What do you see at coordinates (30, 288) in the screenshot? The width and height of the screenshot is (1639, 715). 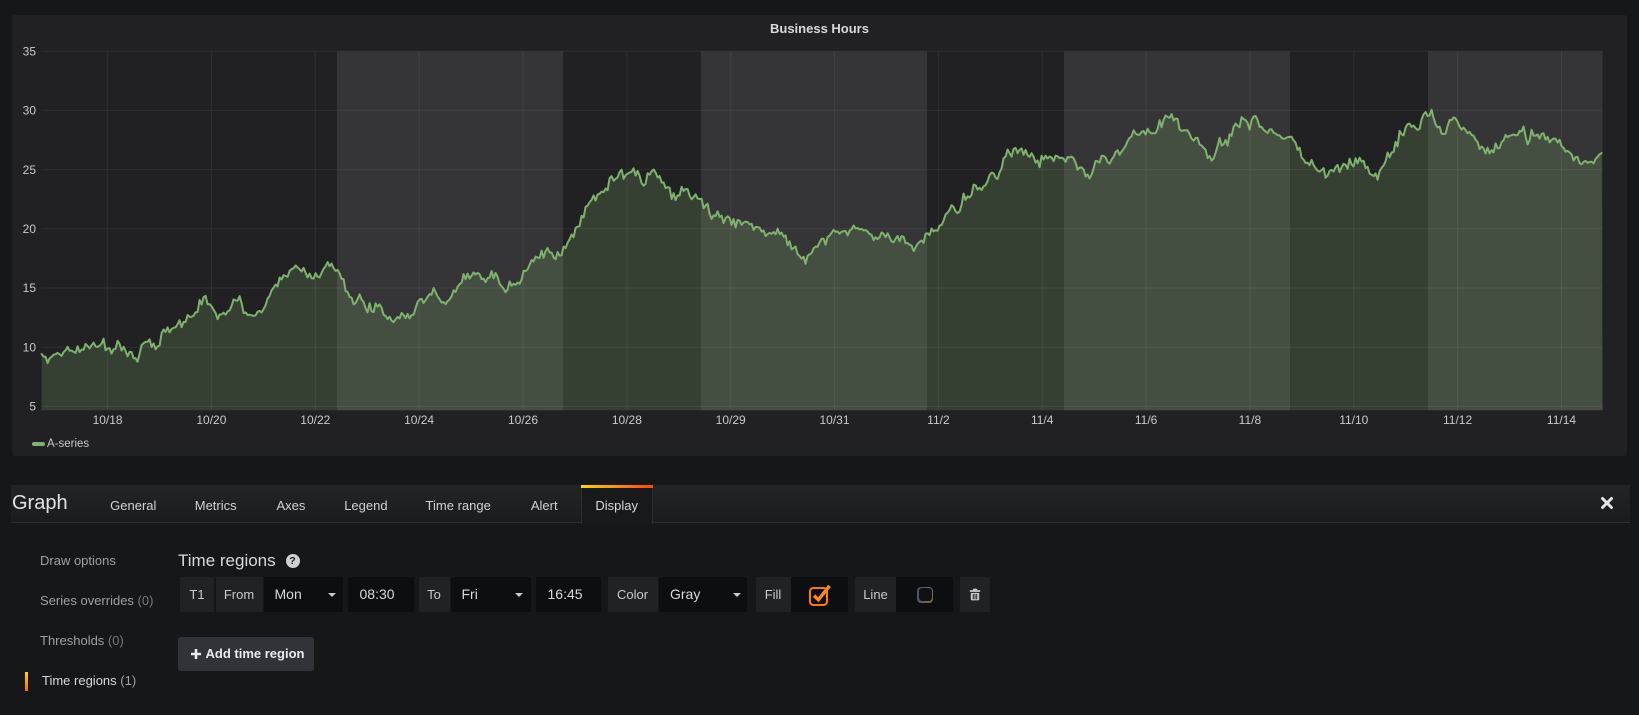 I see `svg-text: 15` at bounding box center [30, 288].